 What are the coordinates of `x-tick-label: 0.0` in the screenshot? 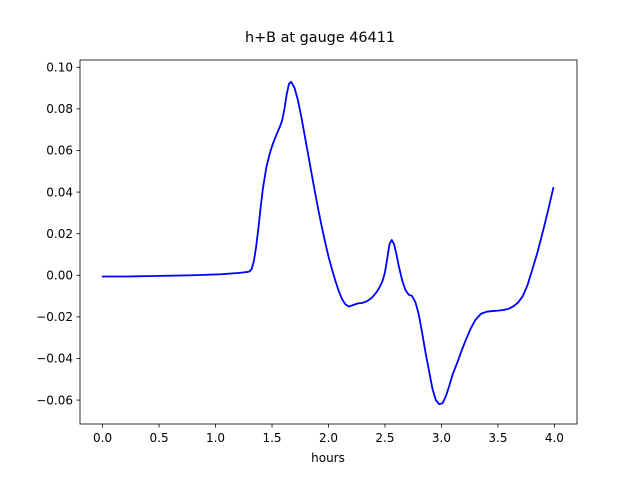 It's located at (102, 438).